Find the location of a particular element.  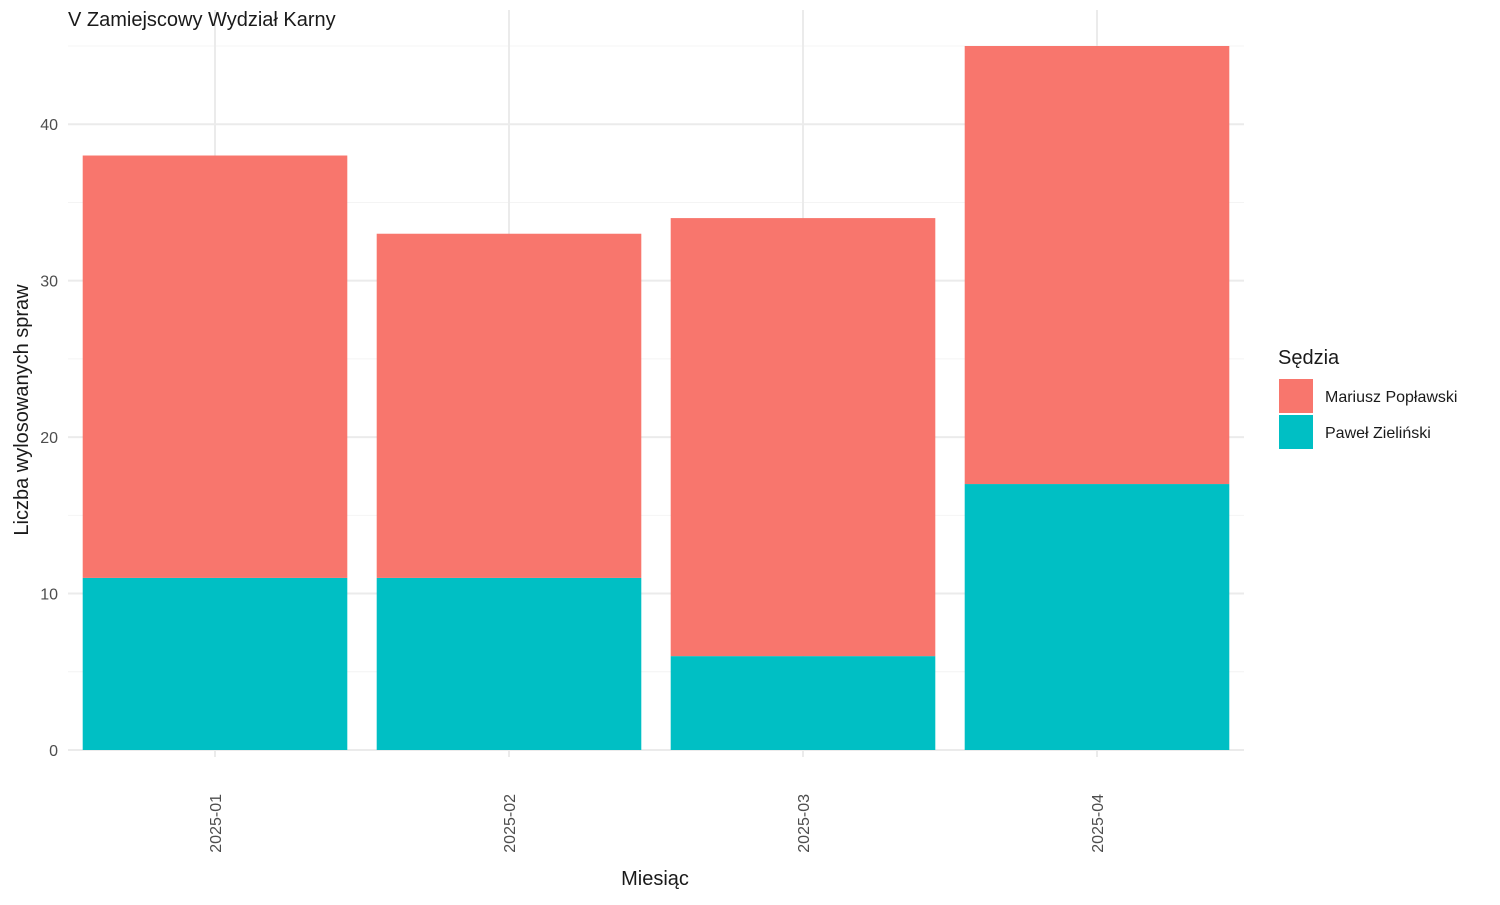

y-tick-label: 10 is located at coordinates (49, 595).